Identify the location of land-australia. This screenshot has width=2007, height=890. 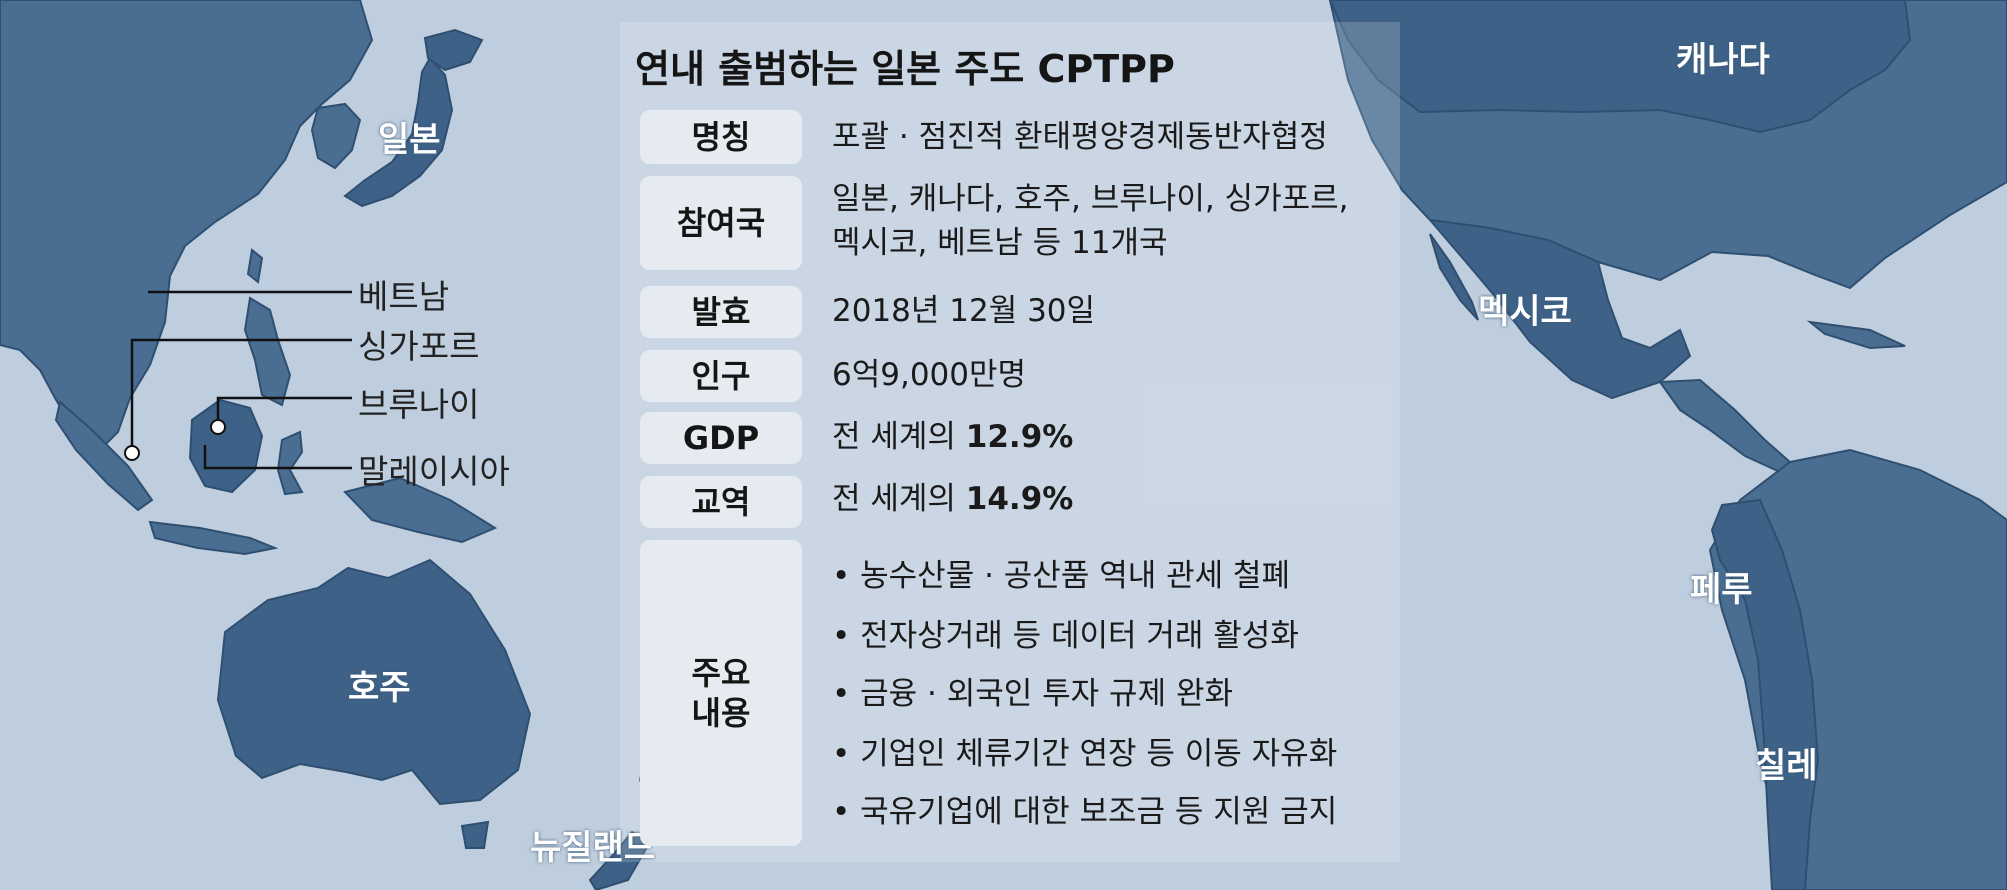
(374, 682).